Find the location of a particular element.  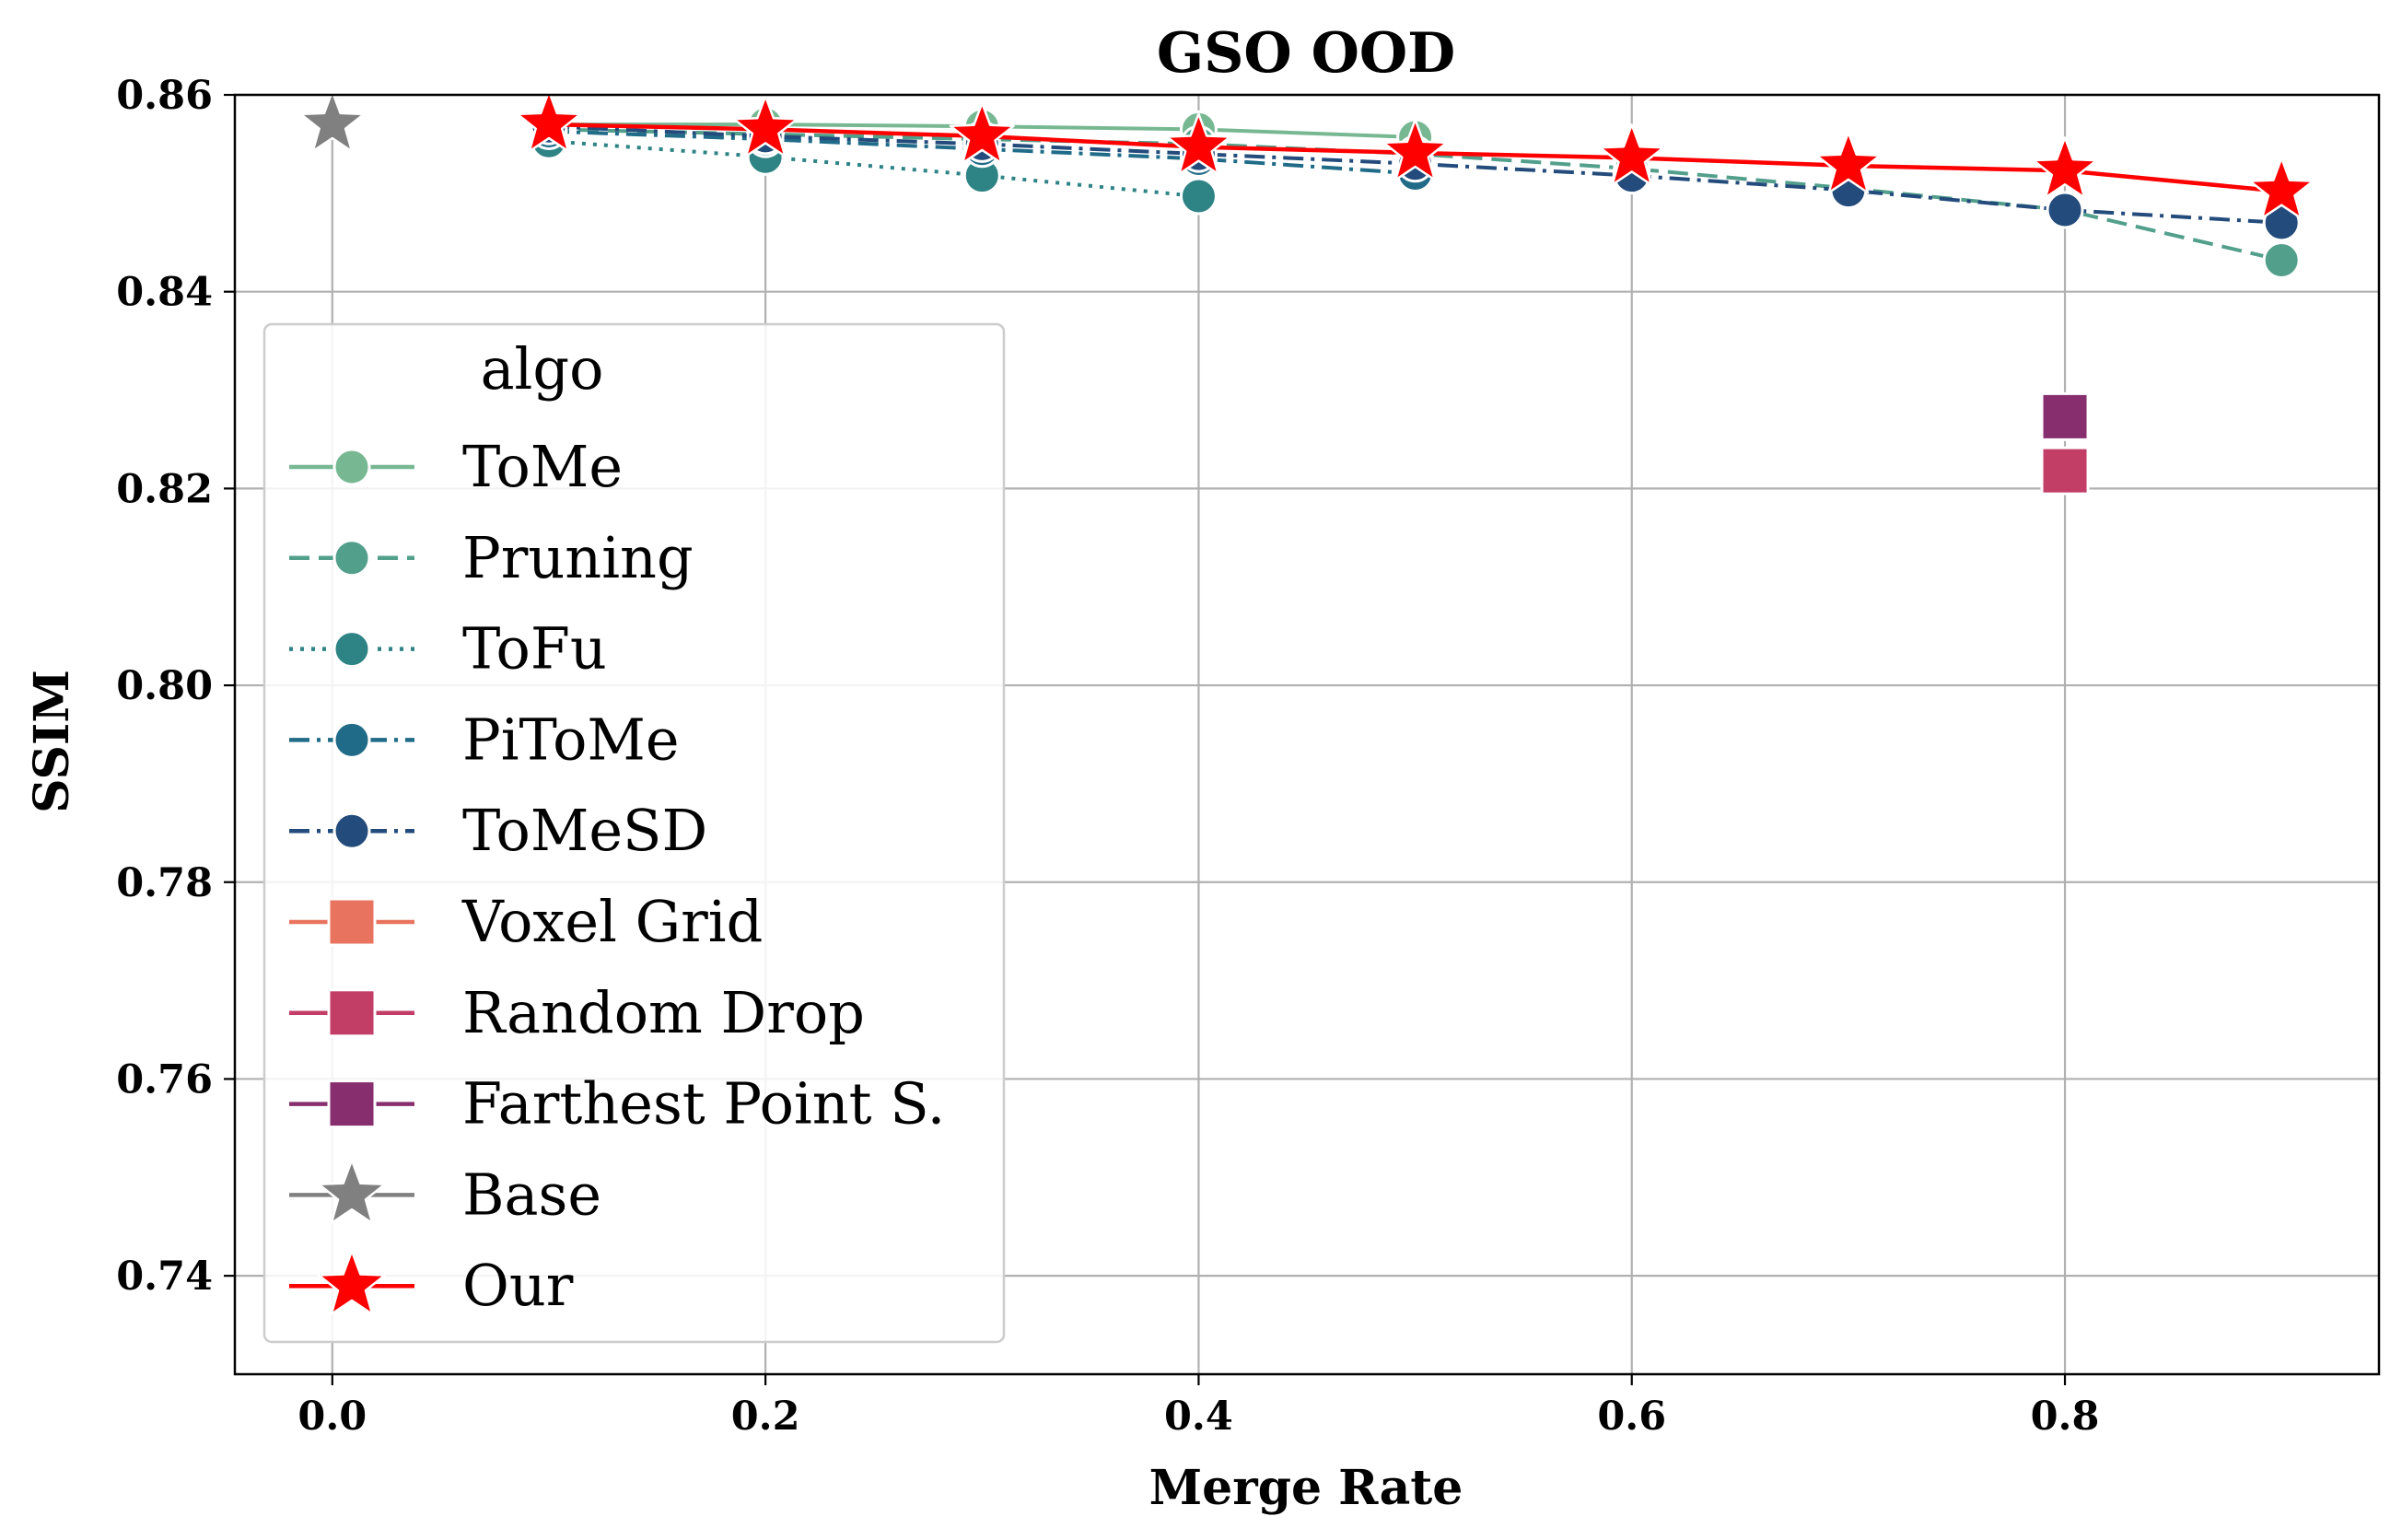

legend-marker-tome is located at coordinates (351, 467).